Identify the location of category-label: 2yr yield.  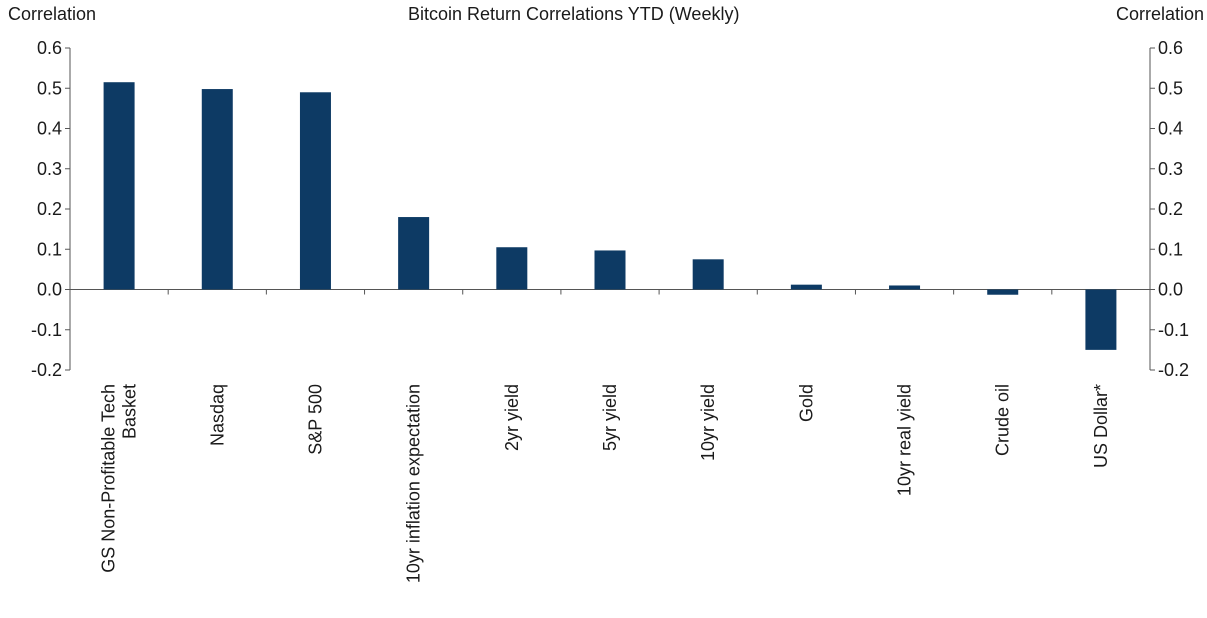
(512, 417).